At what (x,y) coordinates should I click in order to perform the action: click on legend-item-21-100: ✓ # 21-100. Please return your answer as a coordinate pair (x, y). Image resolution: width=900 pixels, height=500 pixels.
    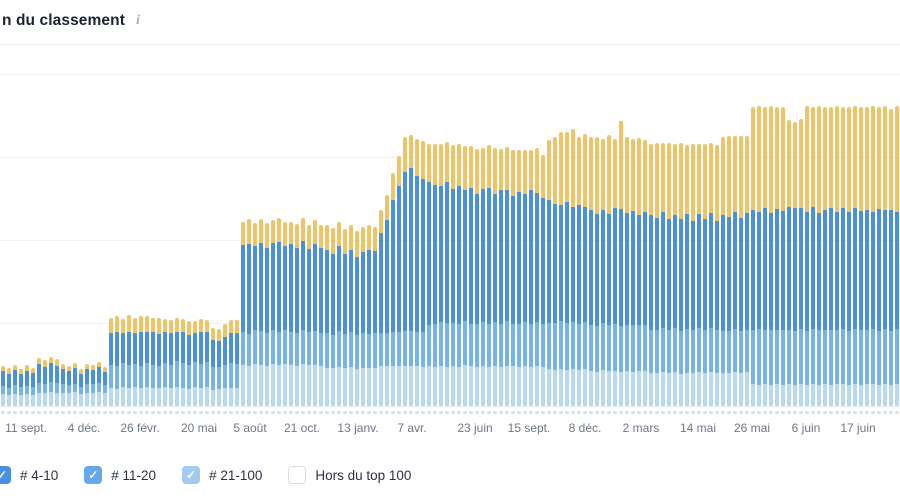
    Looking at the image, I should click on (222, 475).